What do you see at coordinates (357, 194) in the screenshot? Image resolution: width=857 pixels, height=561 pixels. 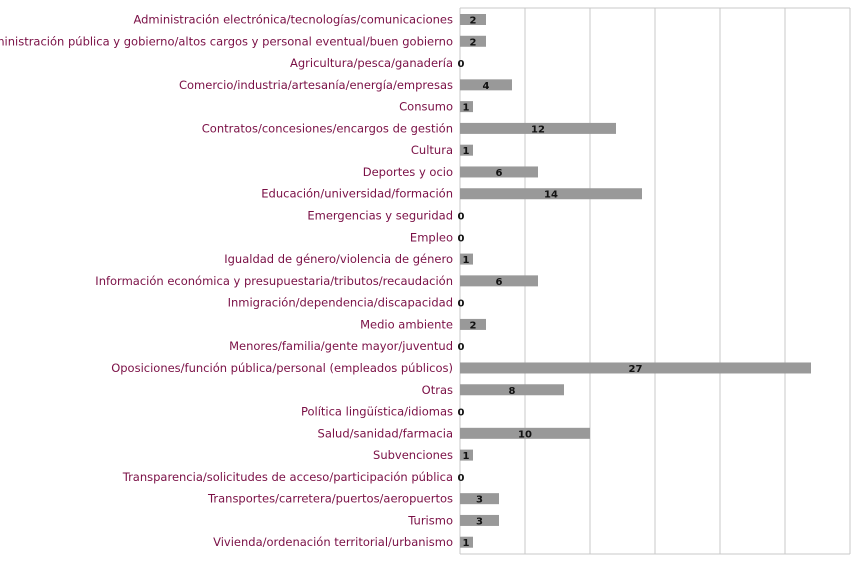 I see `category-label: Educación/universidad/formación` at bounding box center [357, 194].